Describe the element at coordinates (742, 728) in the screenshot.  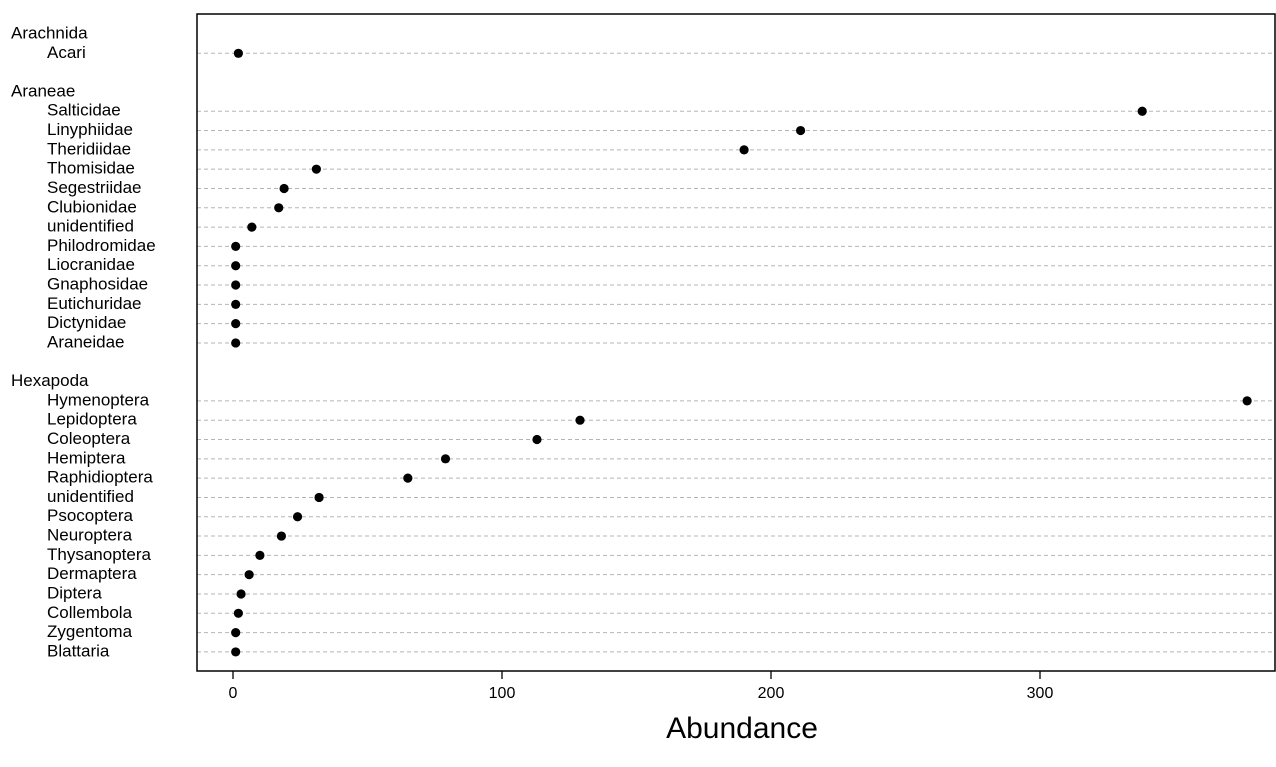
I see `x-axis-title: Abundance` at that location.